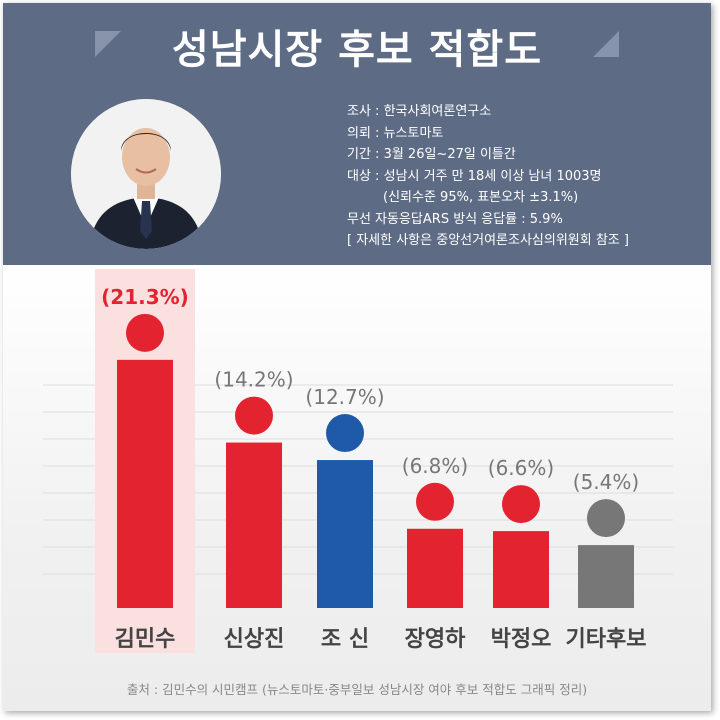 The image size is (720, 720). Describe the element at coordinates (357, 50) in the screenshot. I see `page-title: 성남시장 후보 적합도` at that location.